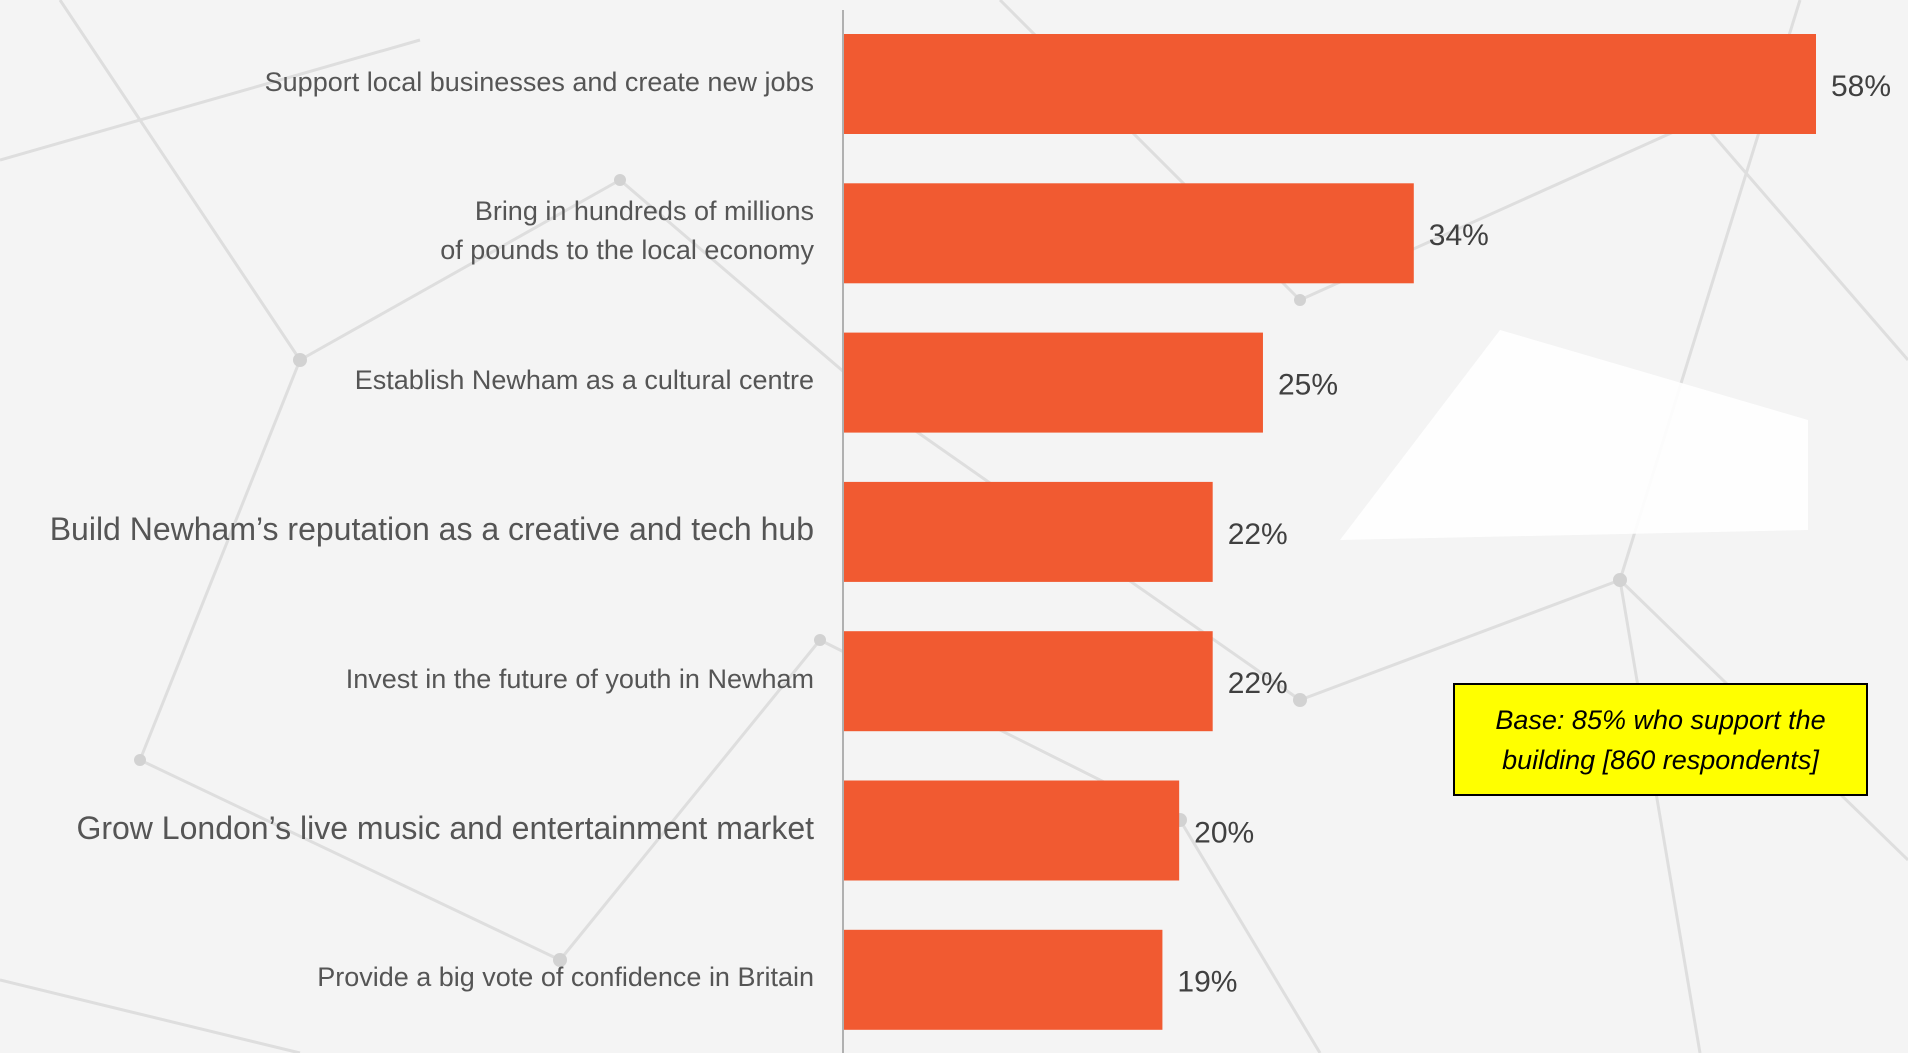  What do you see at coordinates (579, 678) in the screenshot?
I see `category-label-5: Invest in the future of youth in Newham` at bounding box center [579, 678].